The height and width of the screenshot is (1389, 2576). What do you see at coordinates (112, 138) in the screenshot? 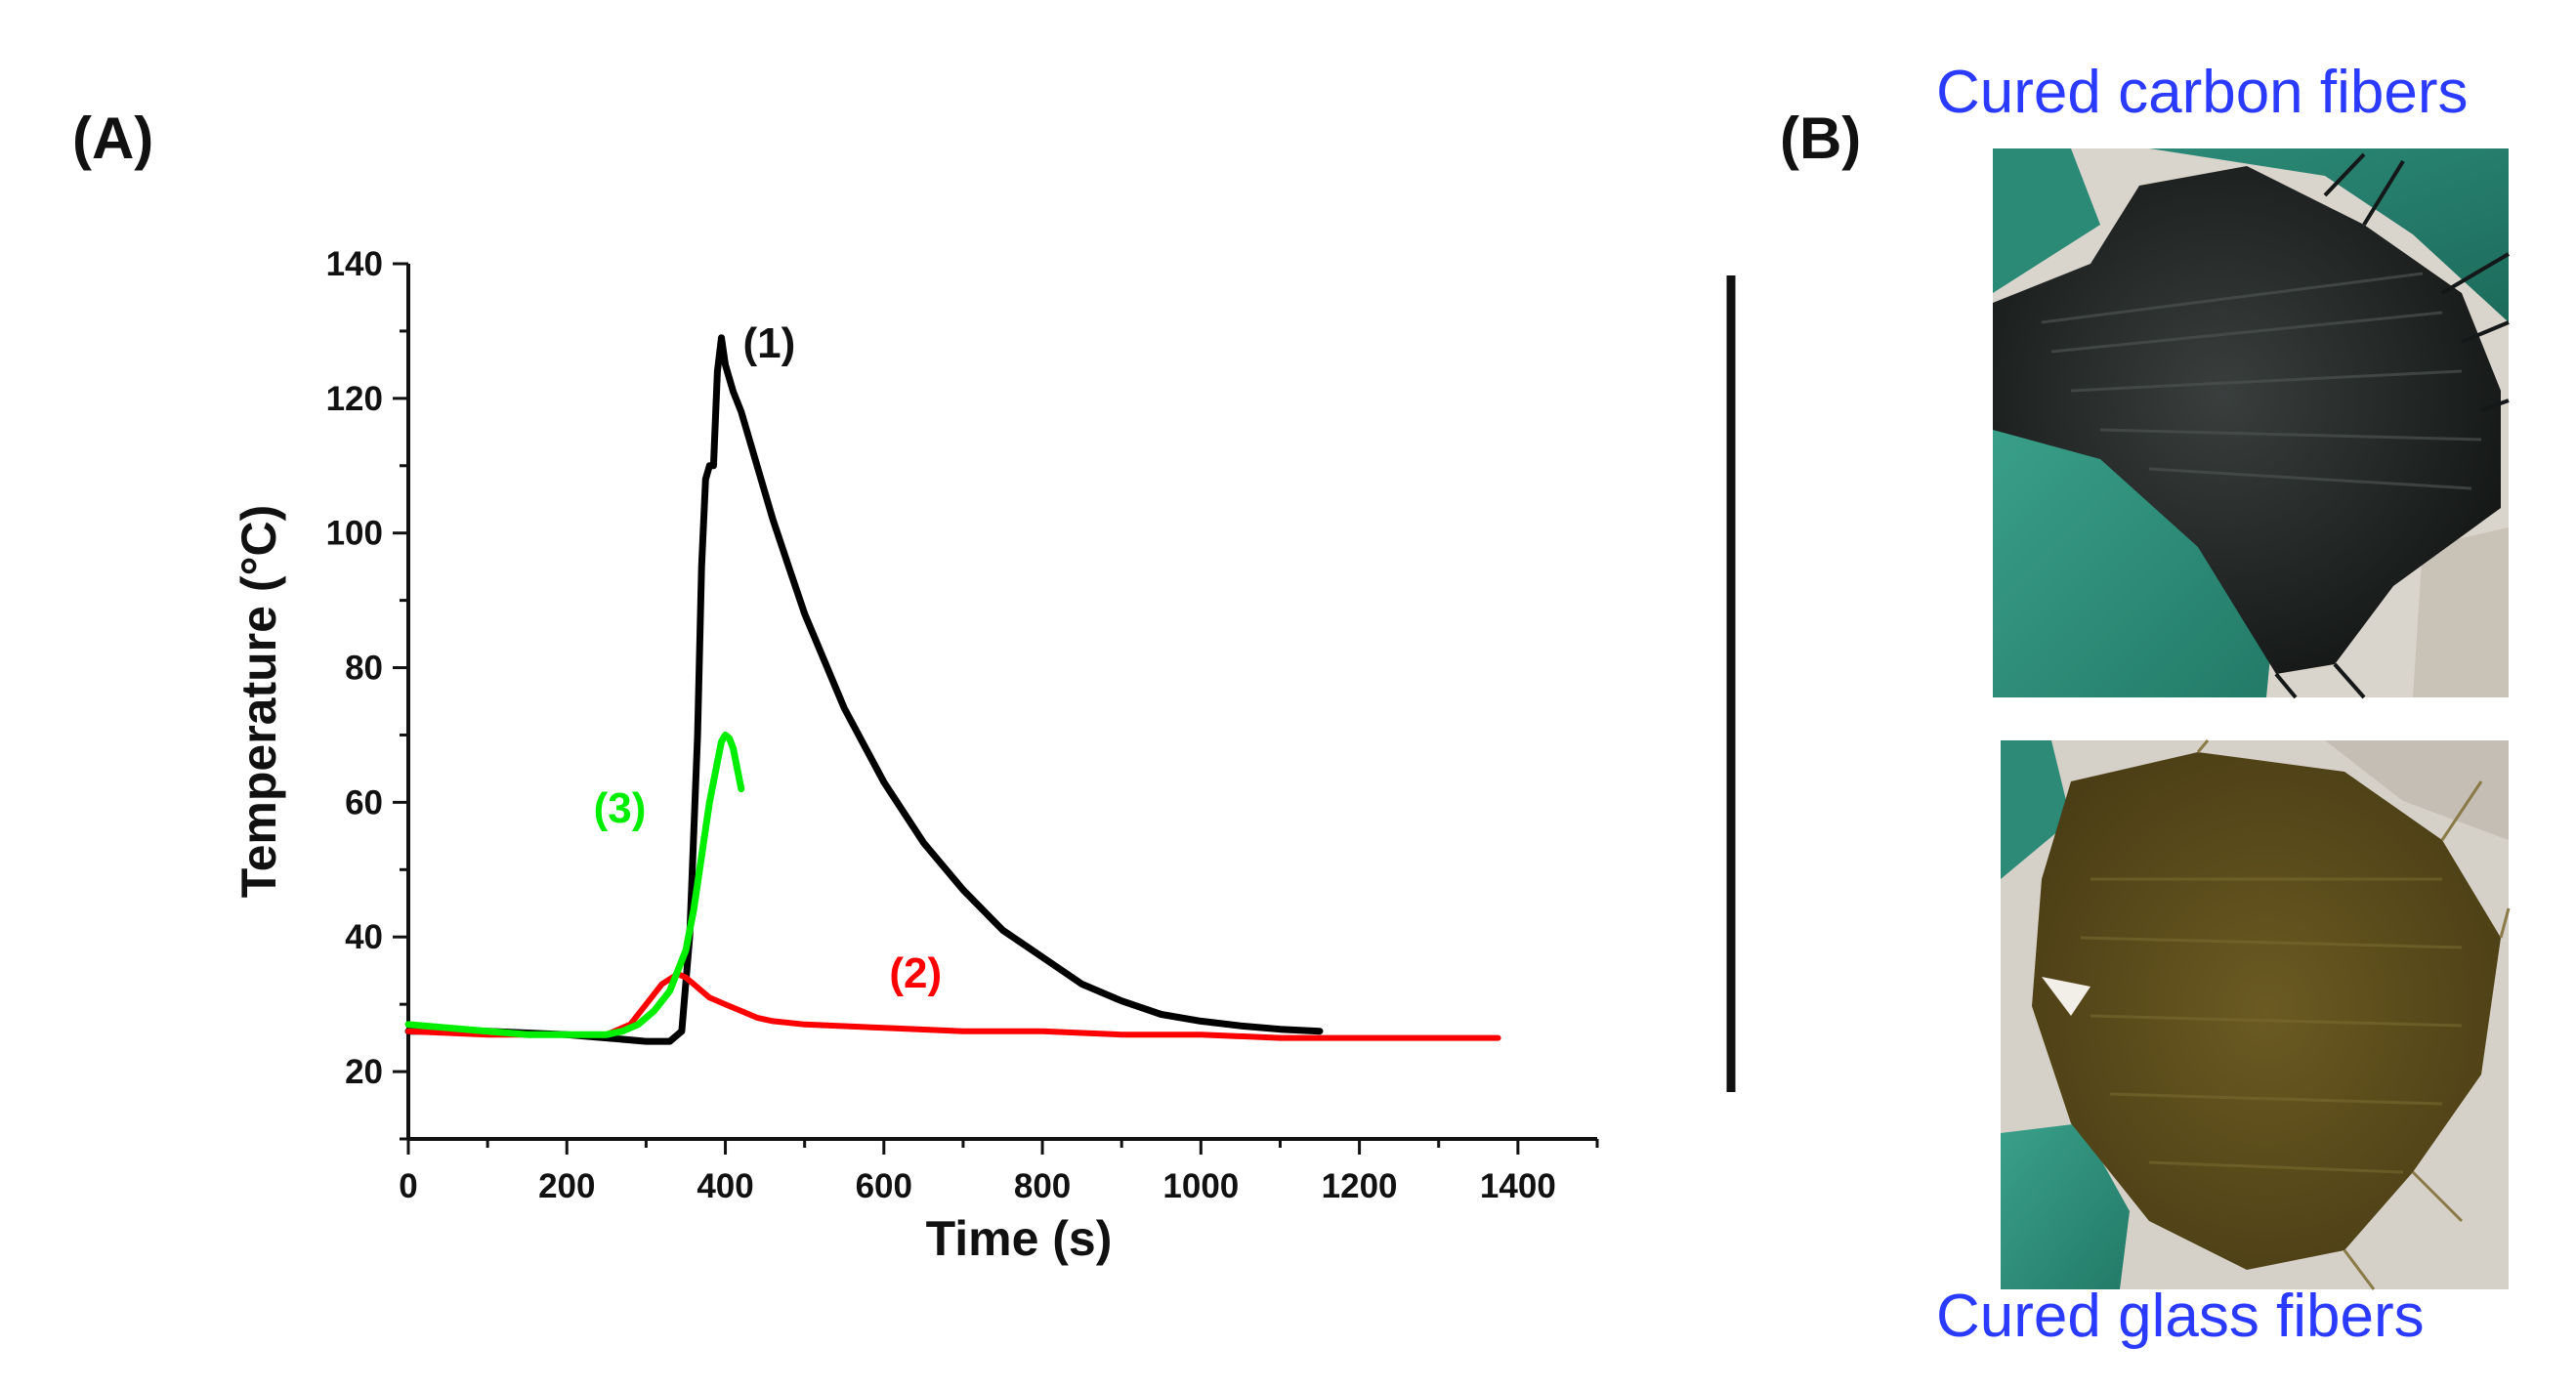
I see `panel-label-a: (A)` at bounding box center [112, 138].